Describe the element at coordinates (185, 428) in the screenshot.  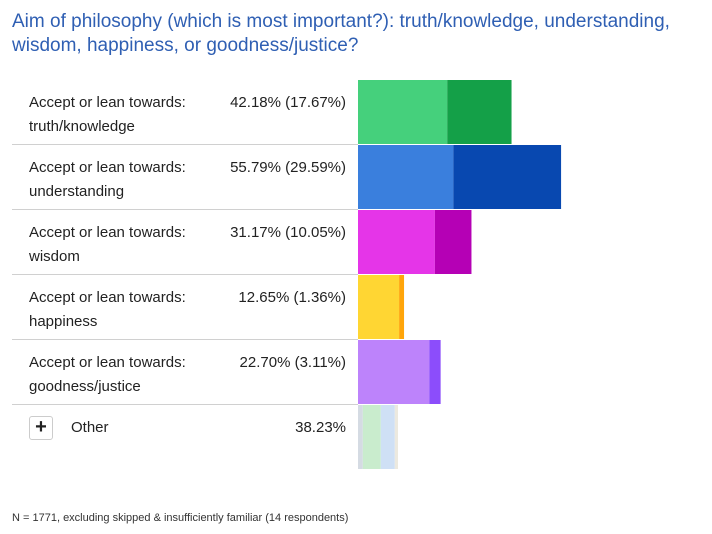
I see `category-row-other: + Other 38.23%` at that location.